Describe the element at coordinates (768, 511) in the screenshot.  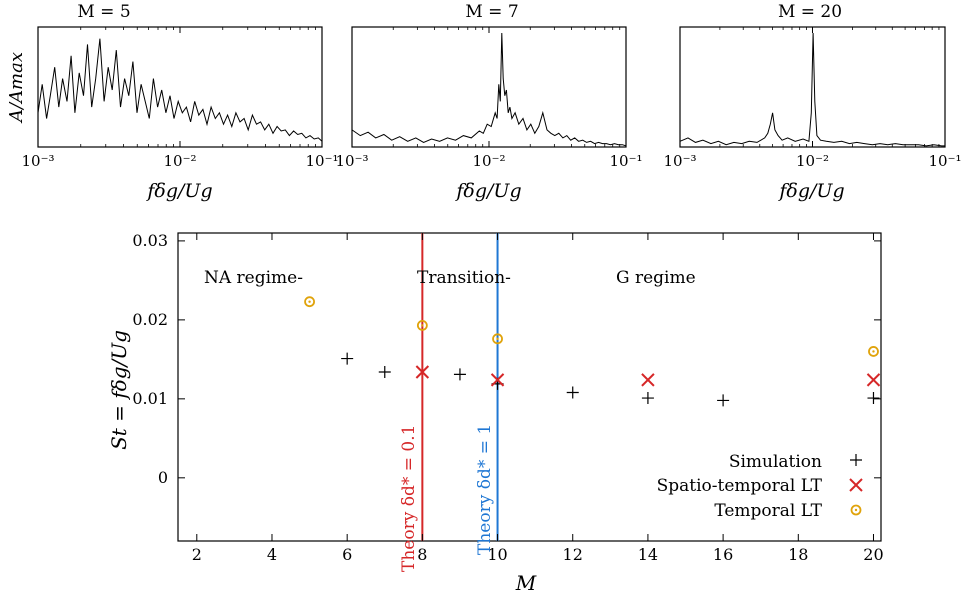
I see `legend-label-temporal: Temporal LT` at that location.